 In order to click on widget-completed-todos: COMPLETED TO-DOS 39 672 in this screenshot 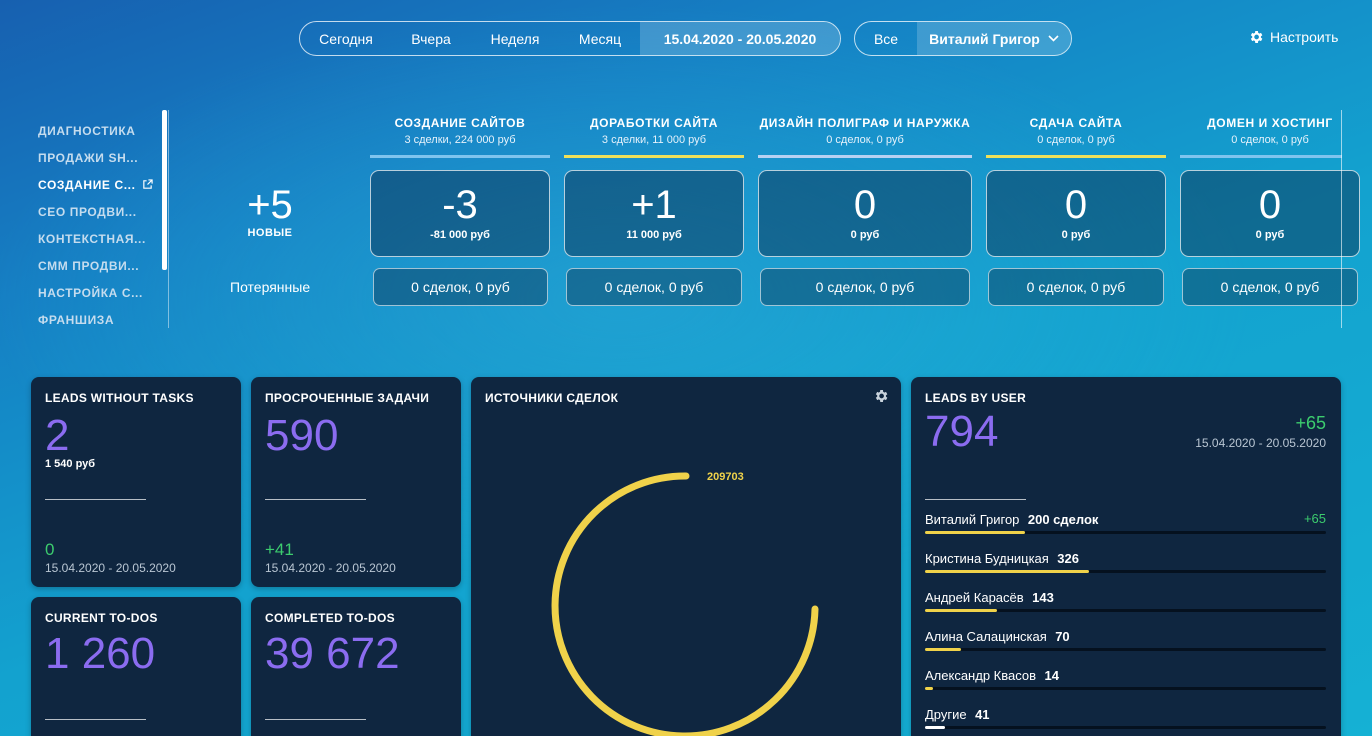, I will do `click(356, 666)`.